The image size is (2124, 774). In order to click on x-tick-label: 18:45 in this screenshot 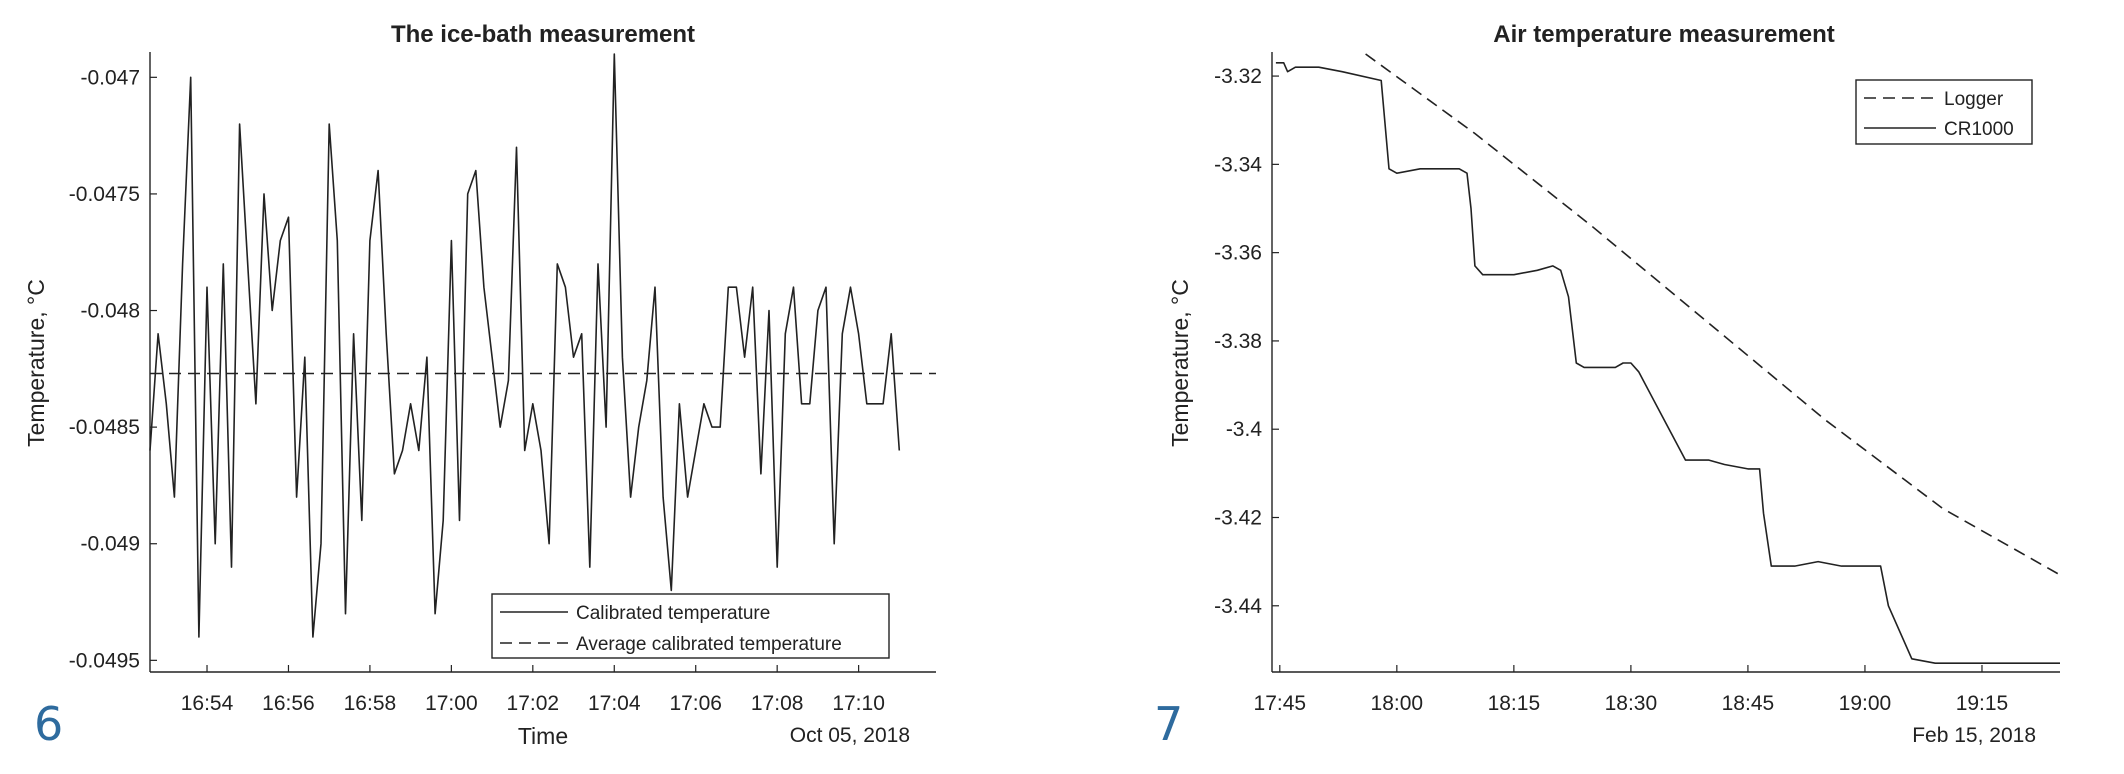, I will do `click(1748, 703)`.